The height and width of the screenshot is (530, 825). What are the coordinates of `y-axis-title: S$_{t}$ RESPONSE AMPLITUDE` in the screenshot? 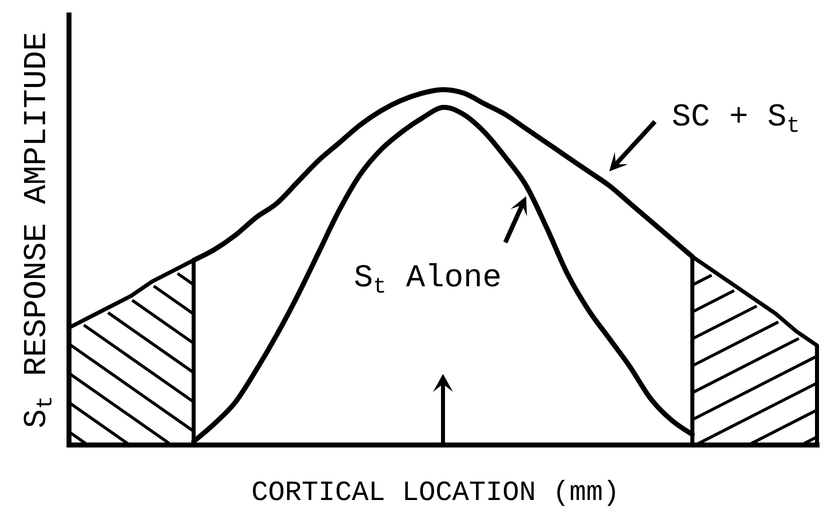 It's located at (38, 230).